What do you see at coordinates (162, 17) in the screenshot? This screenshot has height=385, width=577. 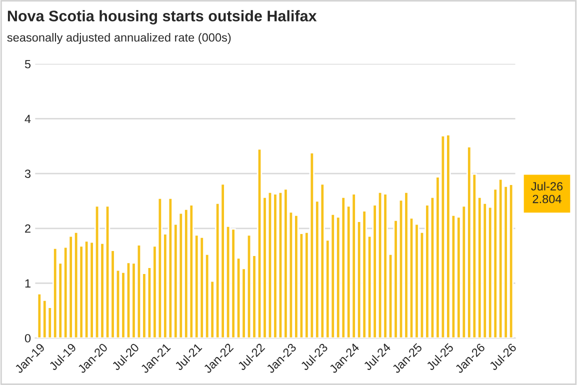 I see `chart-title: Nova Scotia housing starts outside Halifax` at bounding box center [162, 17].